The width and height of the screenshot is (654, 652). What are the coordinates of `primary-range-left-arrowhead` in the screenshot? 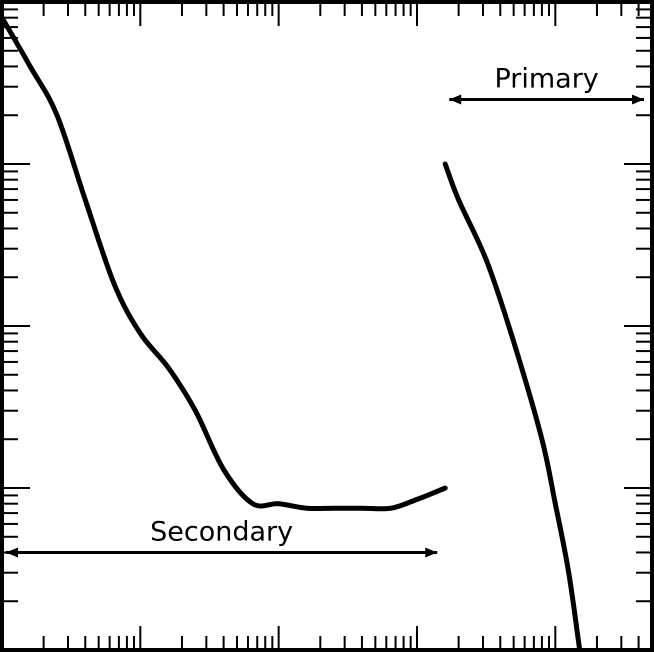 It's located at (455, 99).